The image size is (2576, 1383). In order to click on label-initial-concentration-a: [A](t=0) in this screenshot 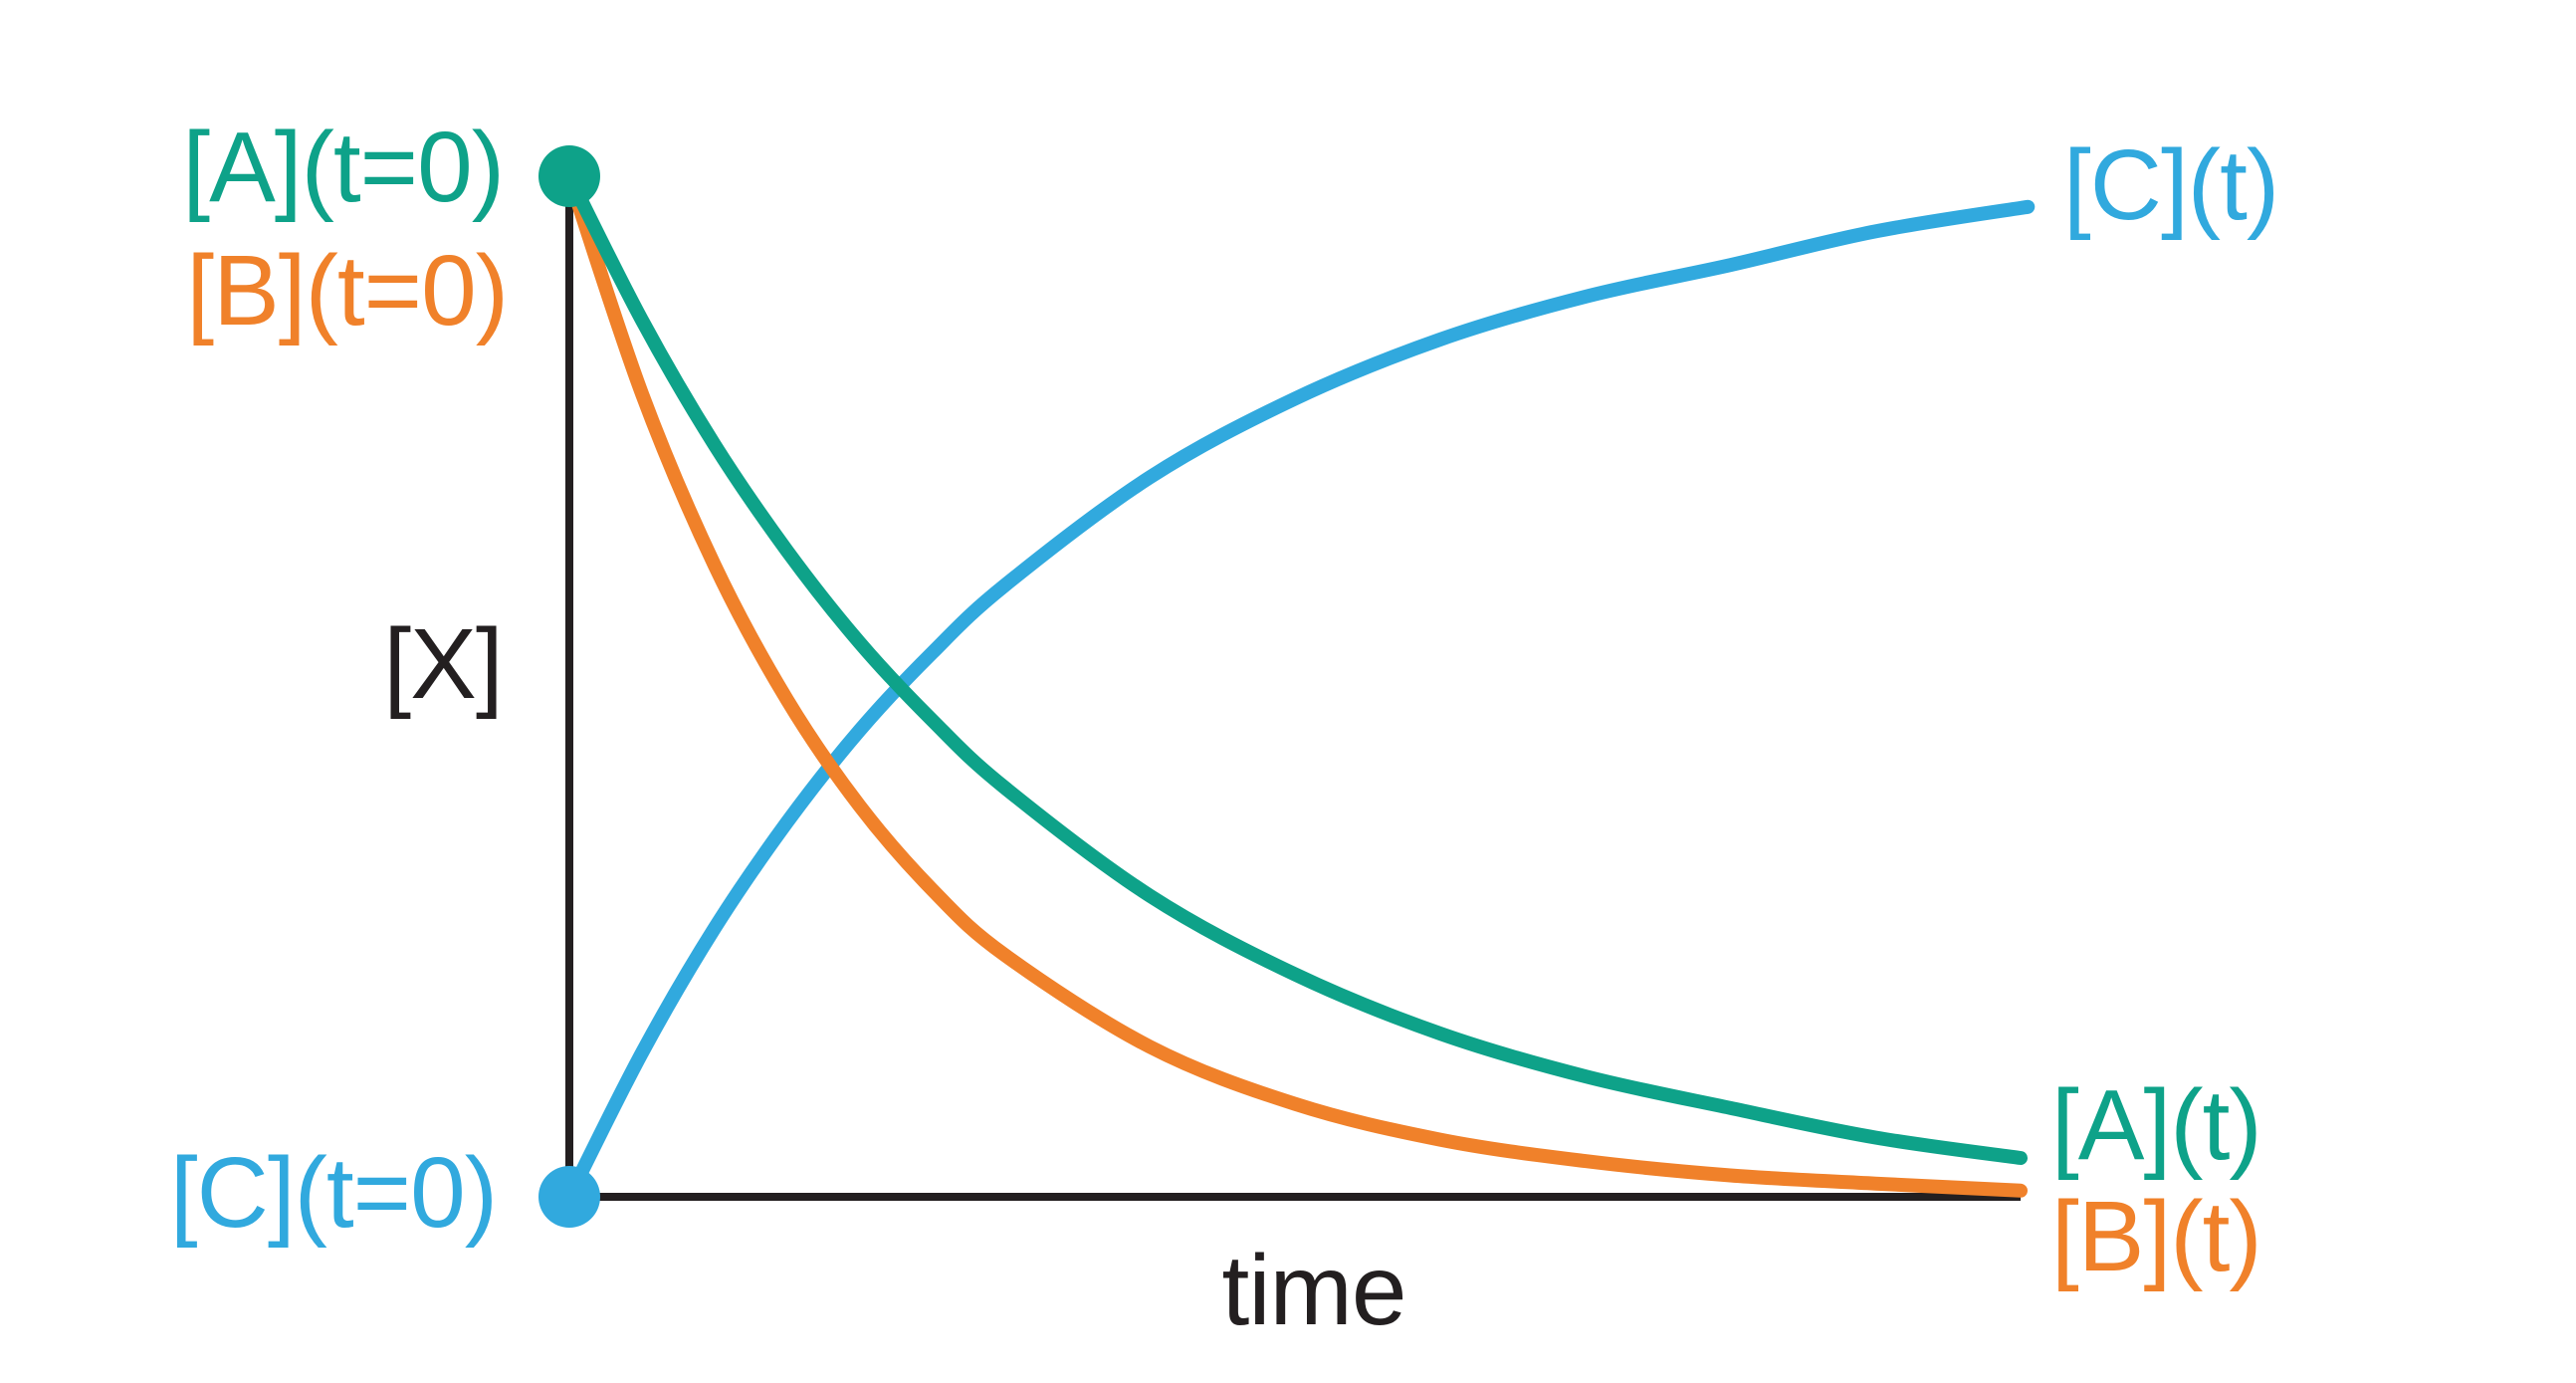, I will do `click(343, 167)`.